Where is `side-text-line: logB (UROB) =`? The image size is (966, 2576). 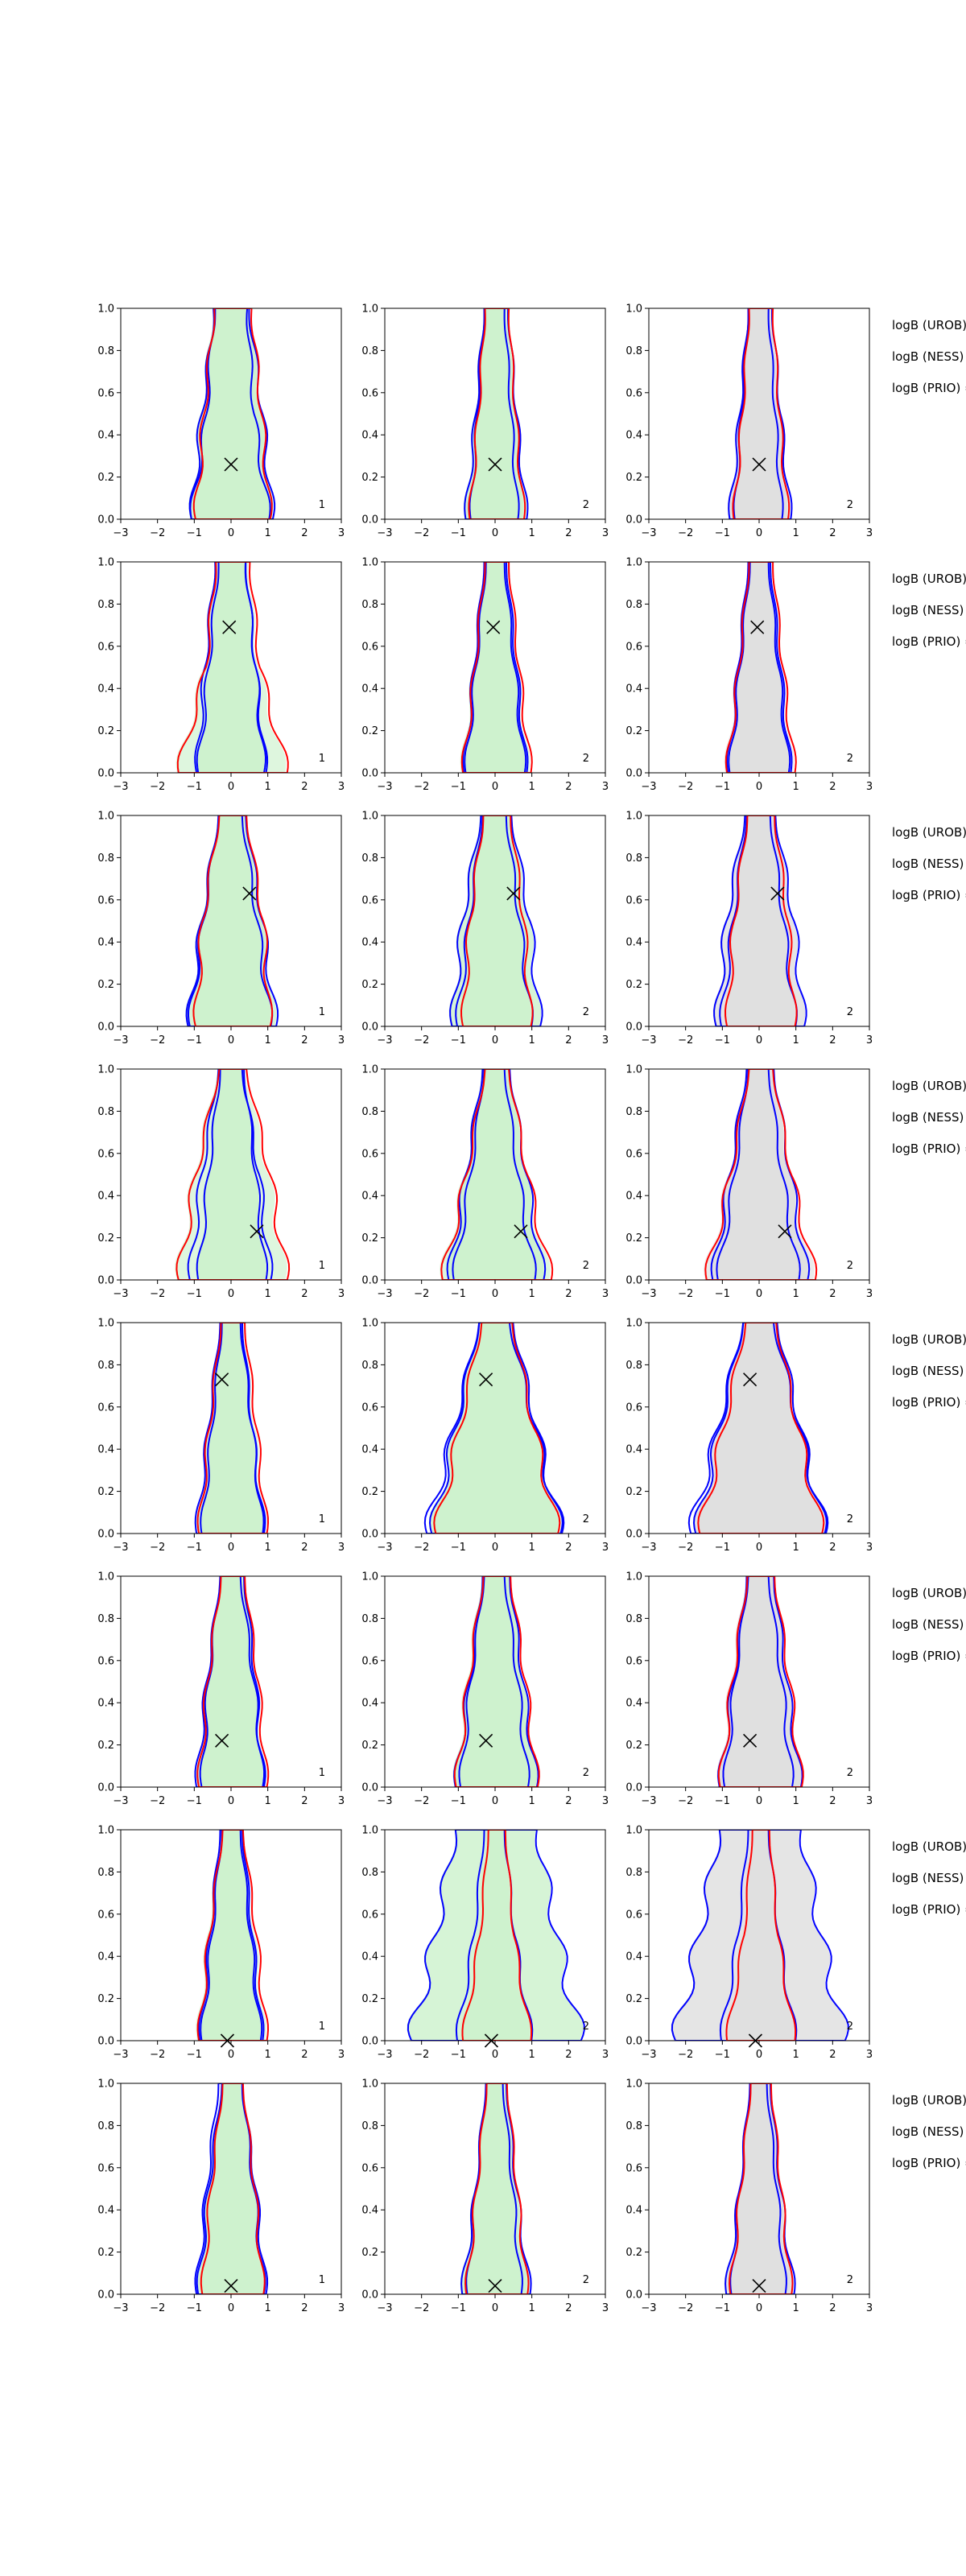 side-text-line: logB (UROB) = is located at coordinates (929, 1086).